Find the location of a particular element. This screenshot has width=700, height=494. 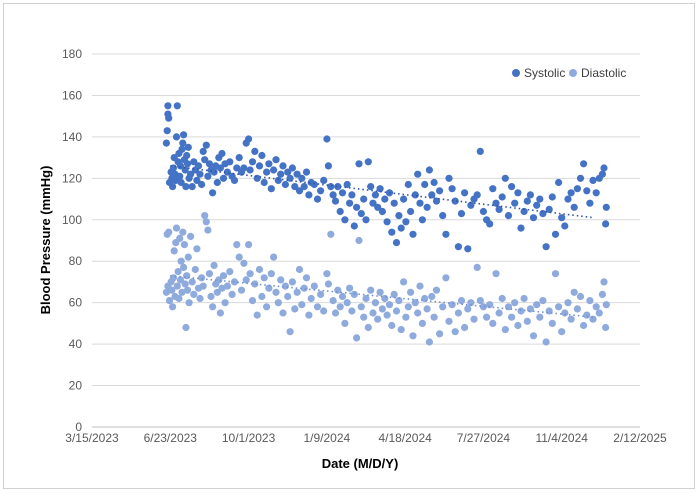

trendline-systolic is located at coordinates (382, 192).